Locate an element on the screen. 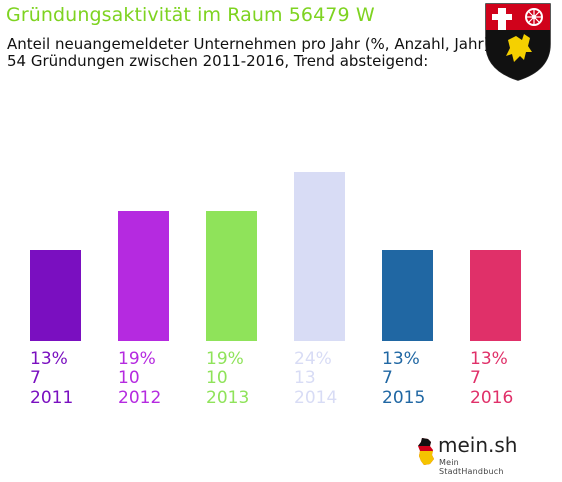 This screenshot has width=562, height=482. year-label-2014: 2014 is located at coordinates (315, 398).